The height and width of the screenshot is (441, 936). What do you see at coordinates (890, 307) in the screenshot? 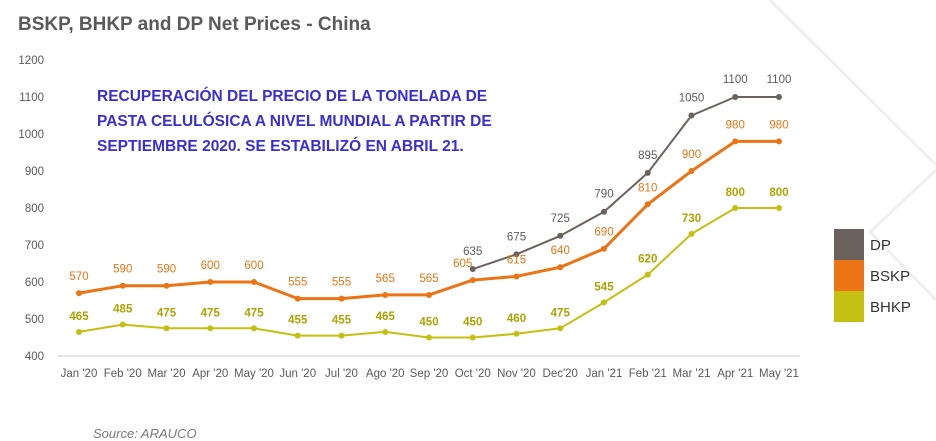
I see `legend-label-bhkp: BHKP` at bounding box center [890, 307].